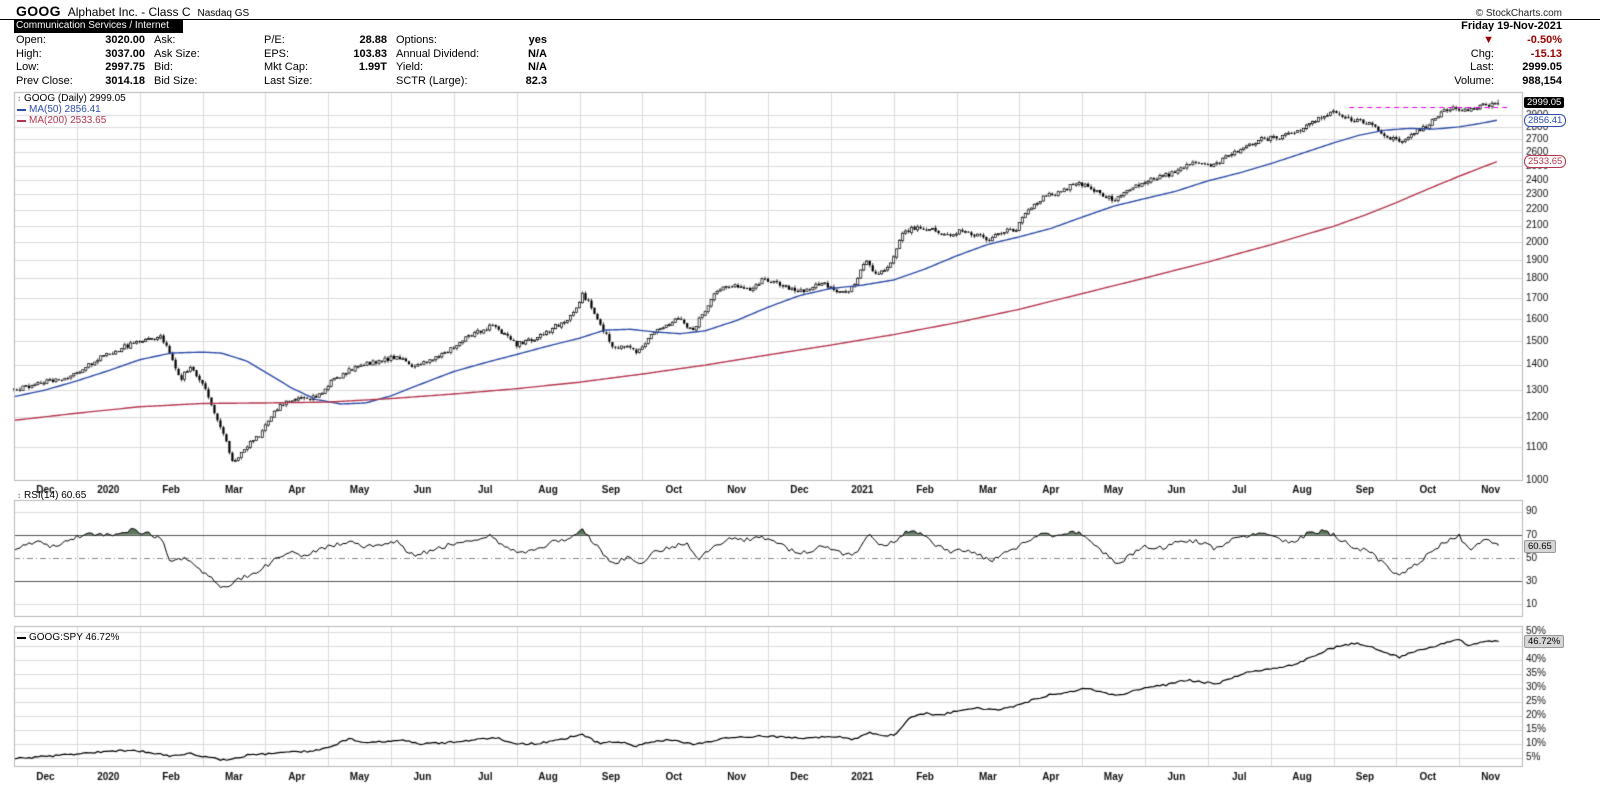 Image resolution: width=1600 pixels, height=800 pixels. Describe the element at coordinates (223, 13) in the screenshot. I see `exchange-name: Nasdaq GS` at that location.